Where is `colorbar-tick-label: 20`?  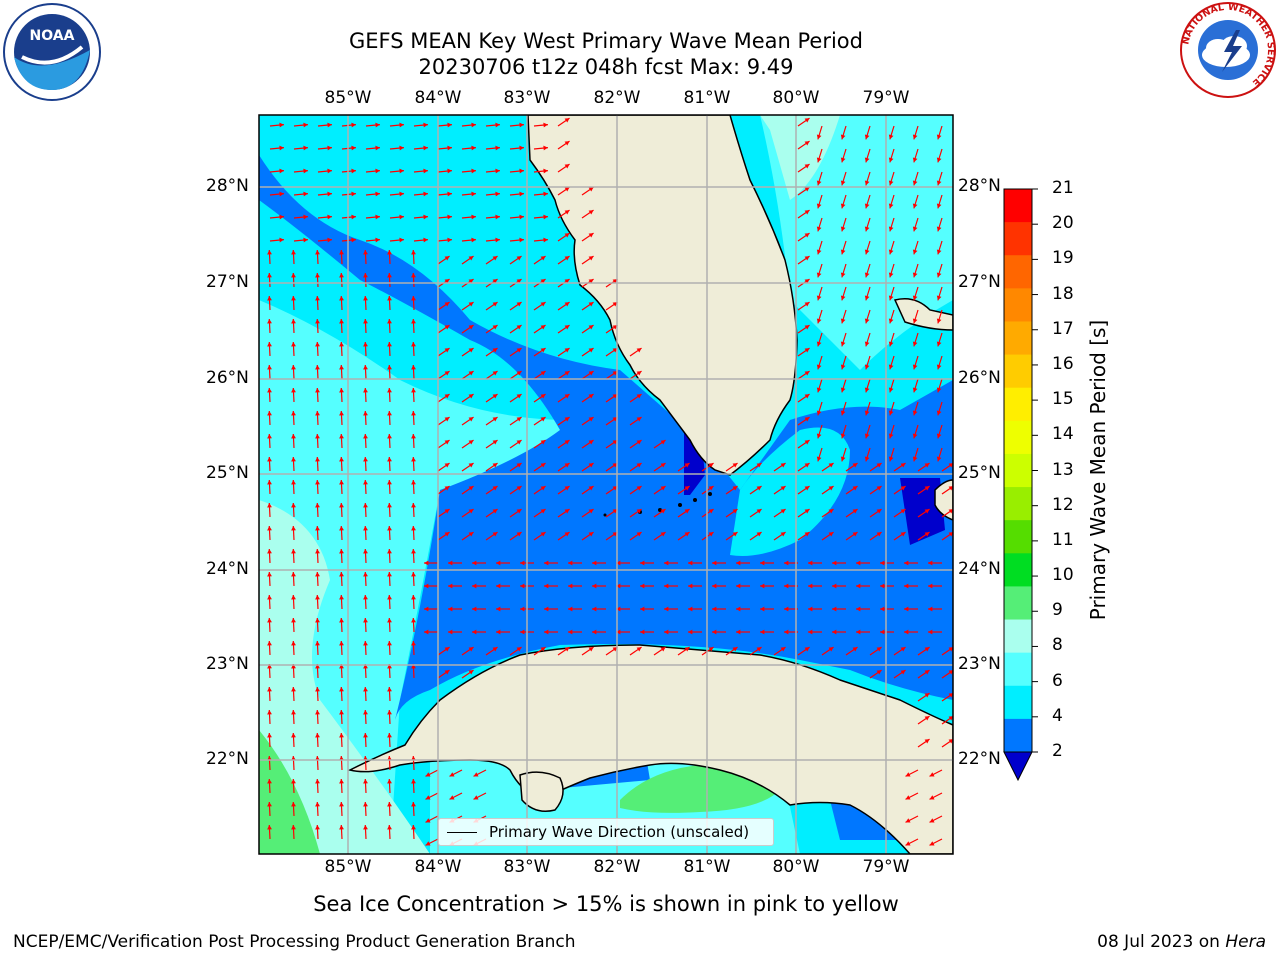 colorbar-tick-label: 20 is located at coordinates (1063, 223).